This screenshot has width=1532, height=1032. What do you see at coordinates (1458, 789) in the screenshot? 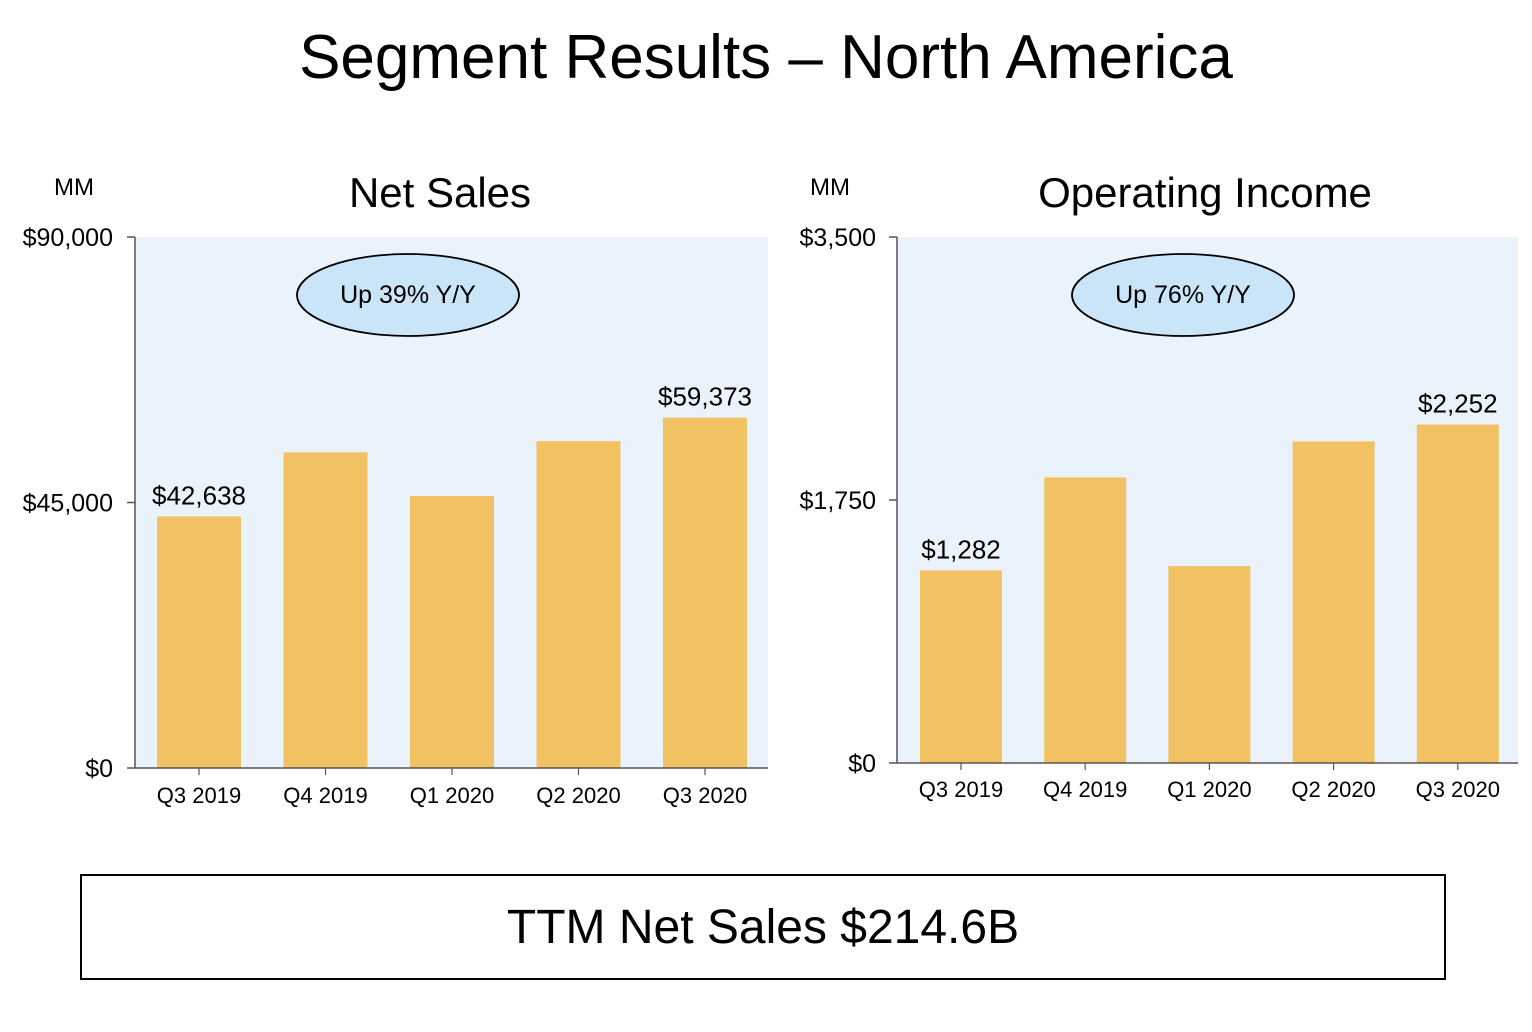
I see `operating-income-x-tick-label: Q3 2020` at bounding box center [1458, 789].